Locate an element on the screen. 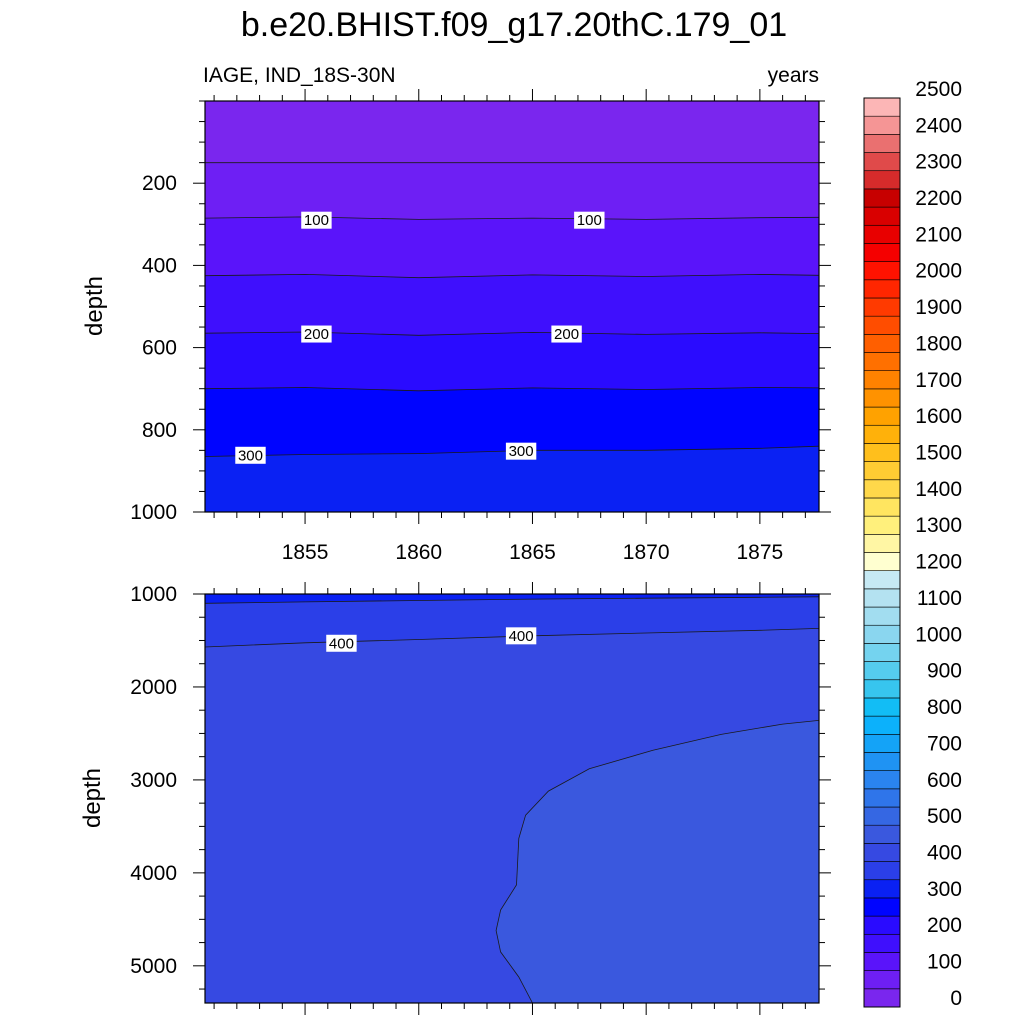 The image size is (1024, 1024). colorbar-label: 1300 is located at coordinates (938, 525).